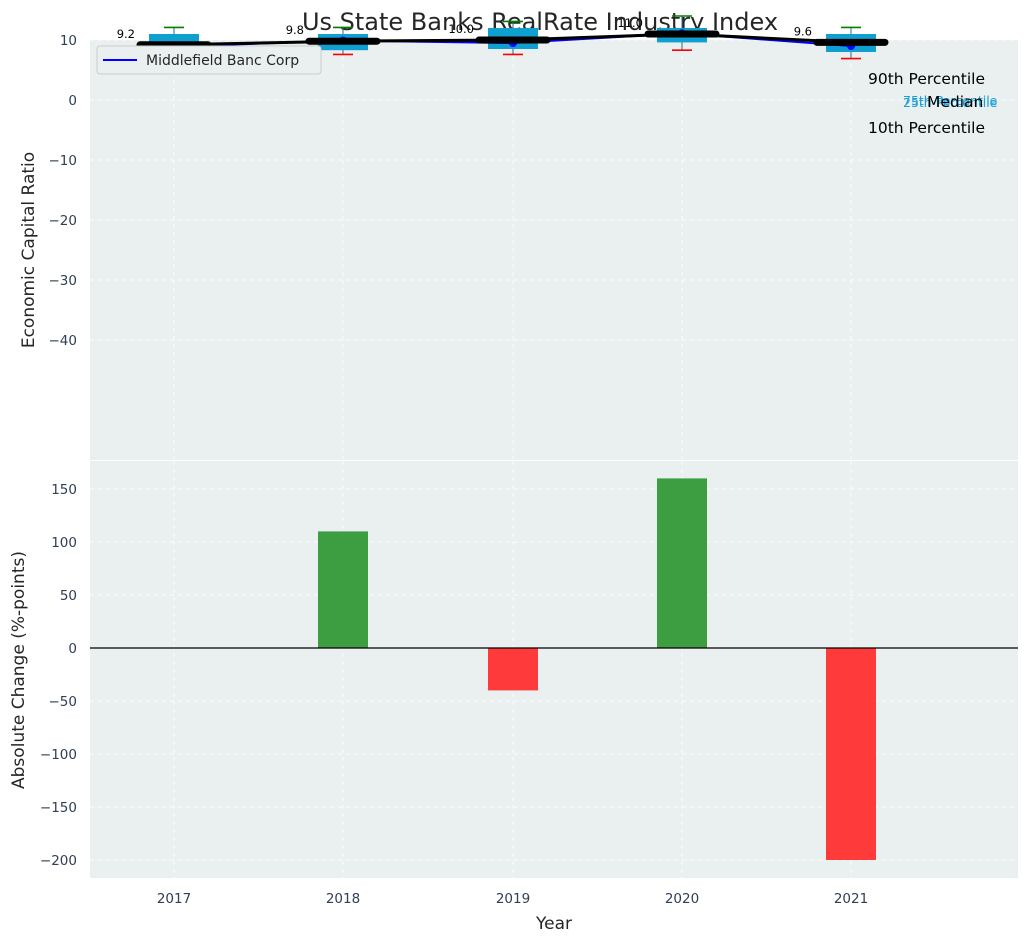  Describe the element at coordinates (343, 899) in the screenshot. I see `x-tick-label: 2018` at that location.